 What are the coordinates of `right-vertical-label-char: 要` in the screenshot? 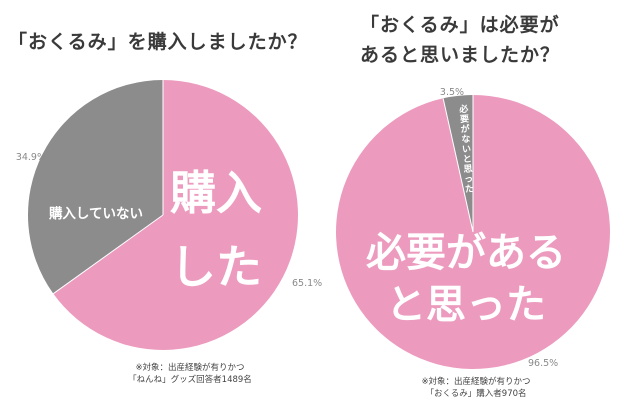 It's located at (465, 120).